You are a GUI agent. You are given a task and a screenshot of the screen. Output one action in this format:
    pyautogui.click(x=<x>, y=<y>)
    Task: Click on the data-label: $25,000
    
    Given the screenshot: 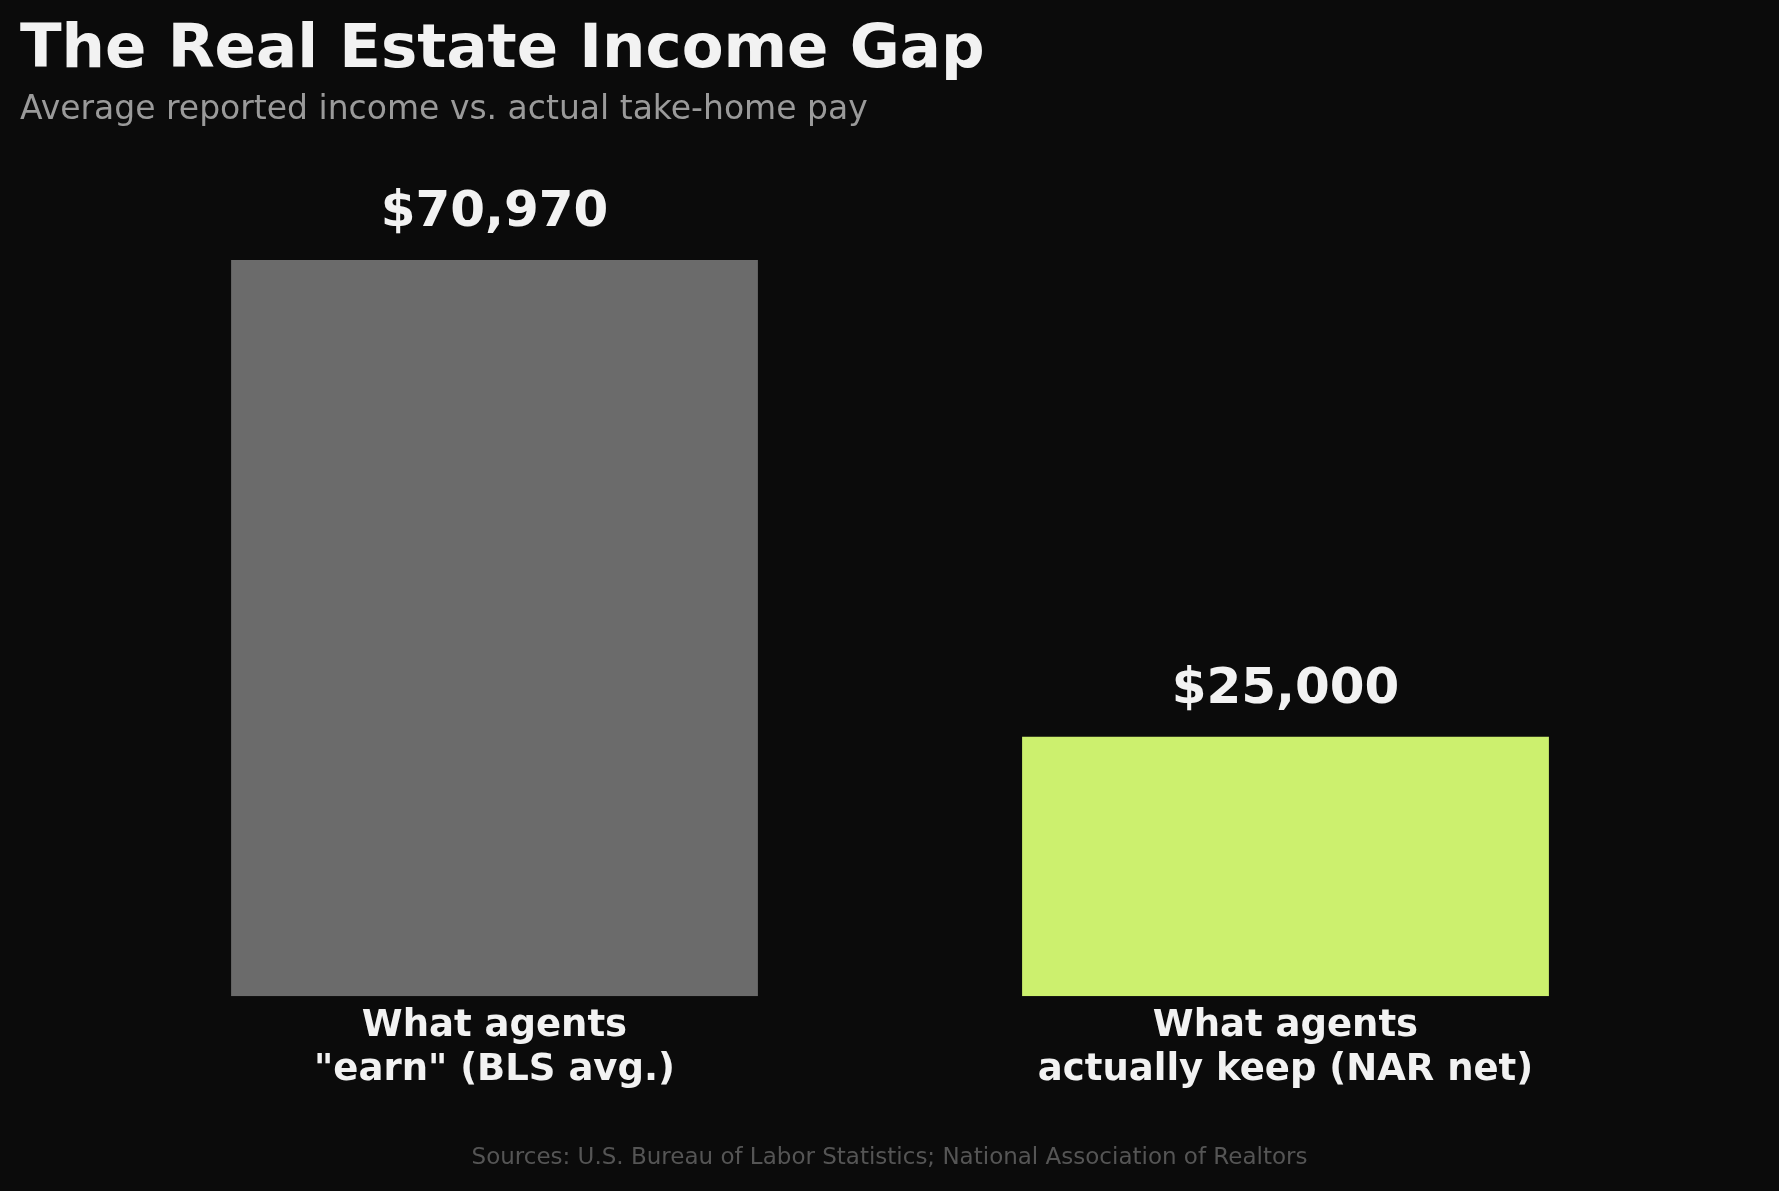 What is the action you would take?
    pyautogui.click(x=1285, y=685)
    